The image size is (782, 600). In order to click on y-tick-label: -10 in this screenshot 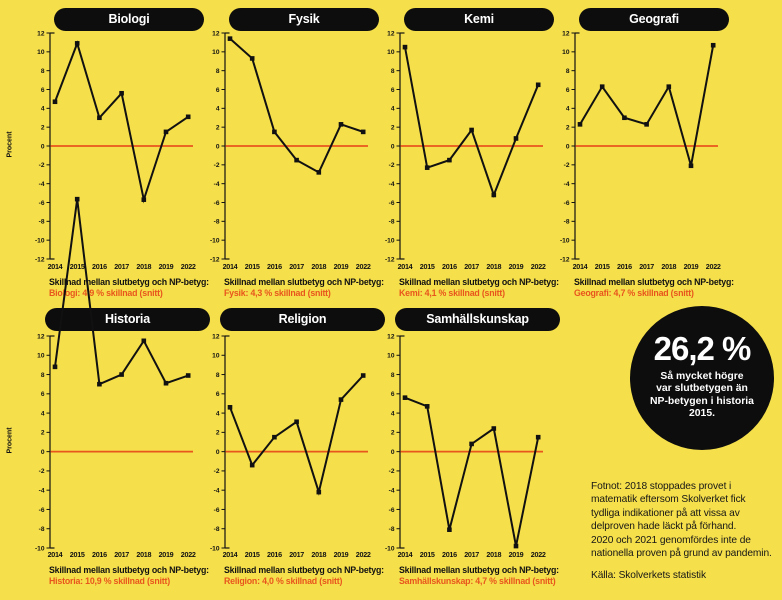, I will do `click(565, 240)`.